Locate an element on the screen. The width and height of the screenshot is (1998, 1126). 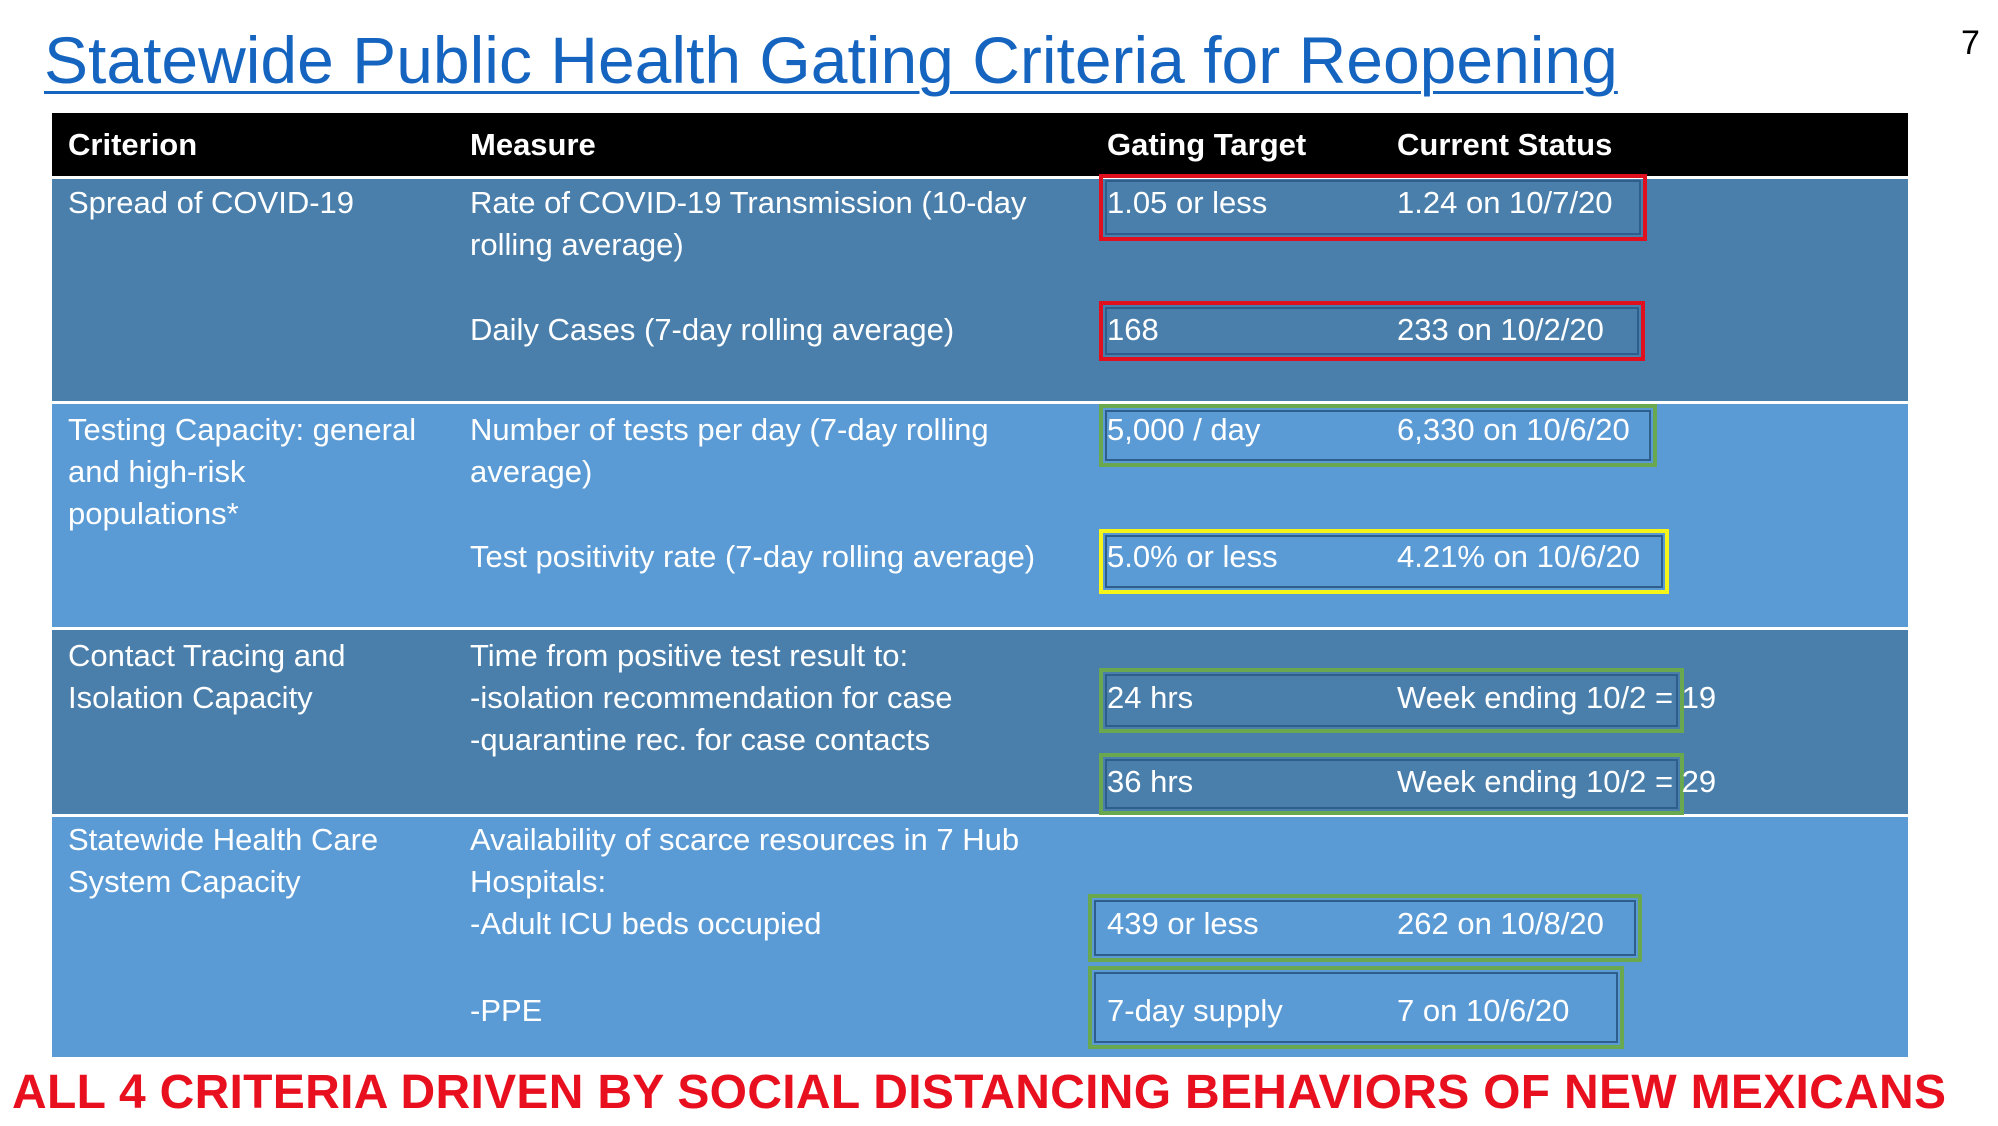
header-gating-target: Gating Target is located at coordinates (1207, 144).